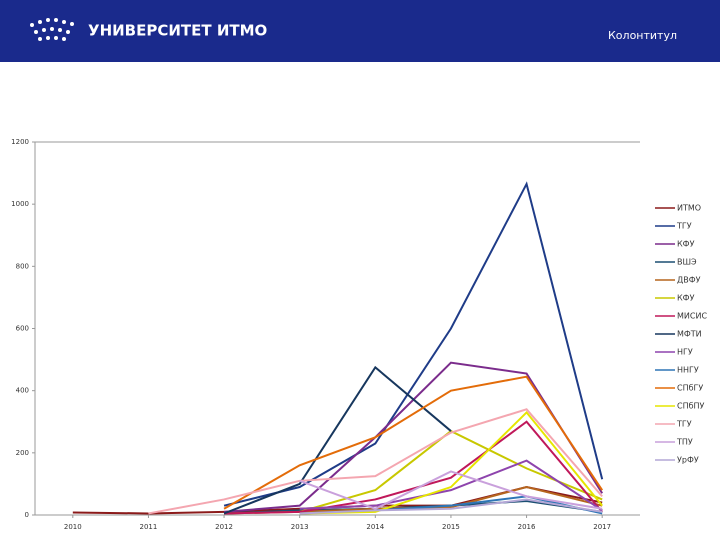  Describe the element at coordinates (22, 391) in the screenshot. I see `y-tick-label: 400` at that location.